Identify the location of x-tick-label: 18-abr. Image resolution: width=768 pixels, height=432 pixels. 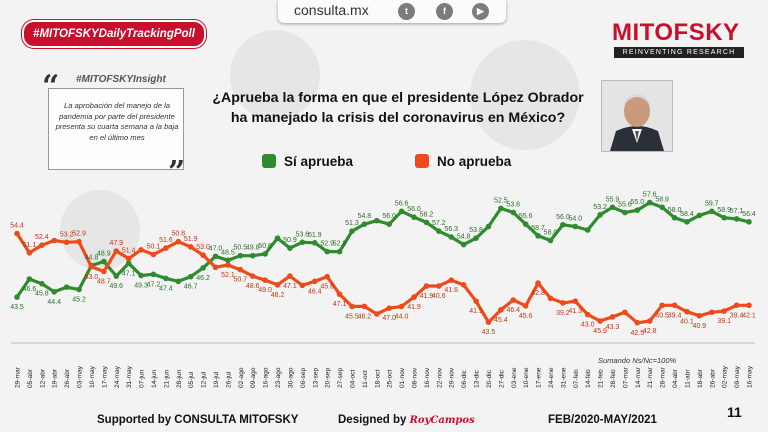
(700, 378).